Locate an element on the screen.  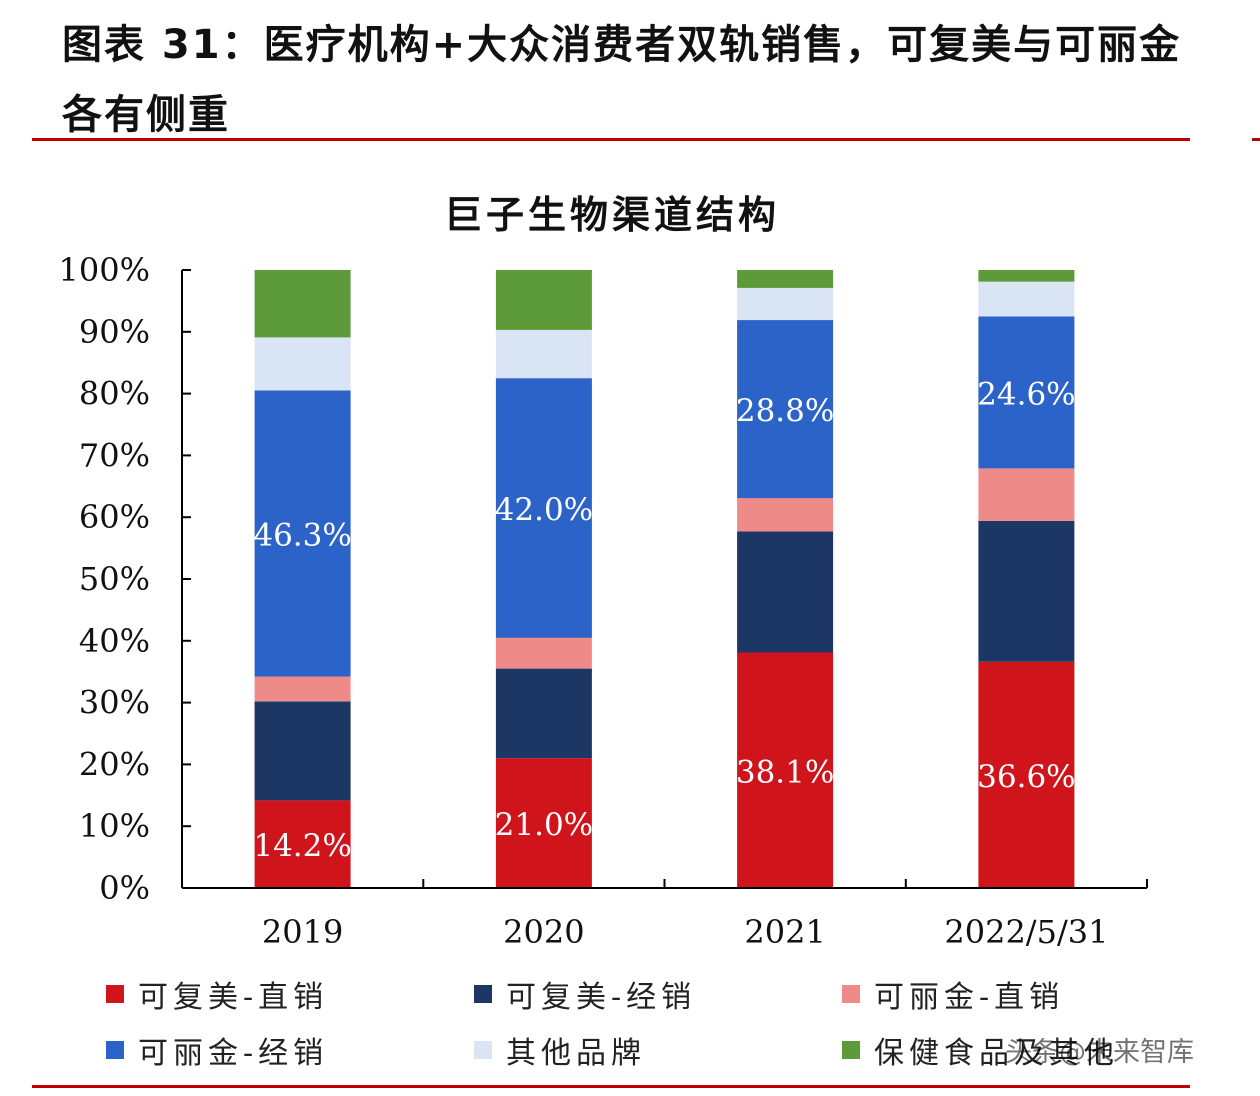
figure-title: 图表 31：医疗机构+大众消费者双轨销售，可复美与可丽金各有侧重 is located at coordinates (622, 80).